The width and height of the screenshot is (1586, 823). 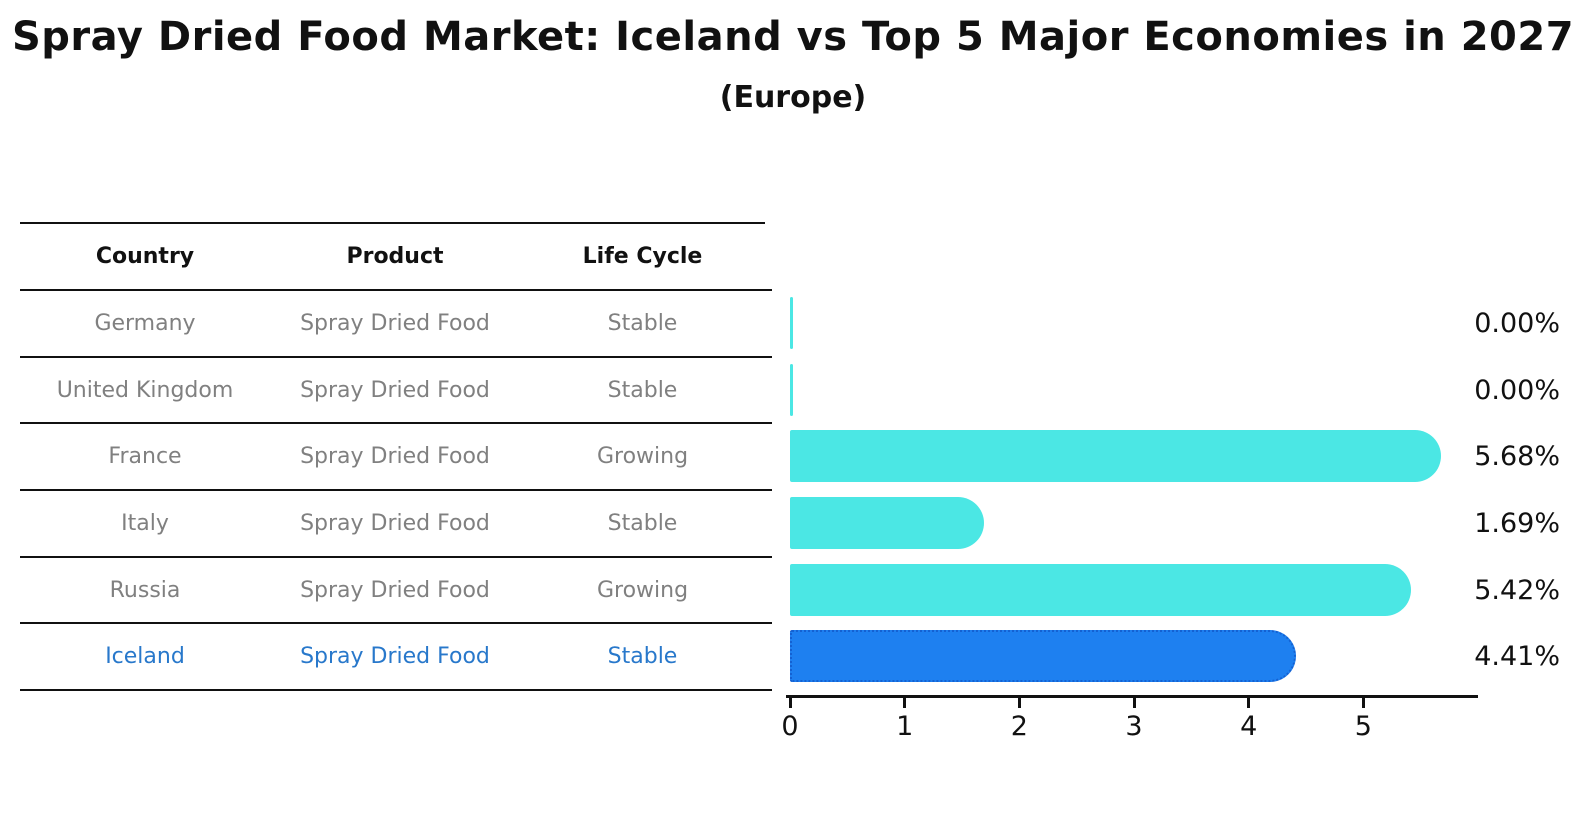 I want to click on bar-germany, so click(x=791, y=323).